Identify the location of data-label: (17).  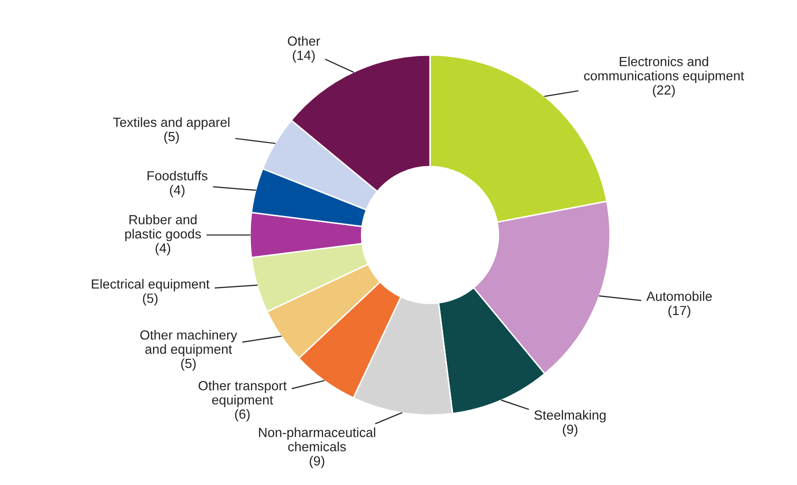
(679, 311).